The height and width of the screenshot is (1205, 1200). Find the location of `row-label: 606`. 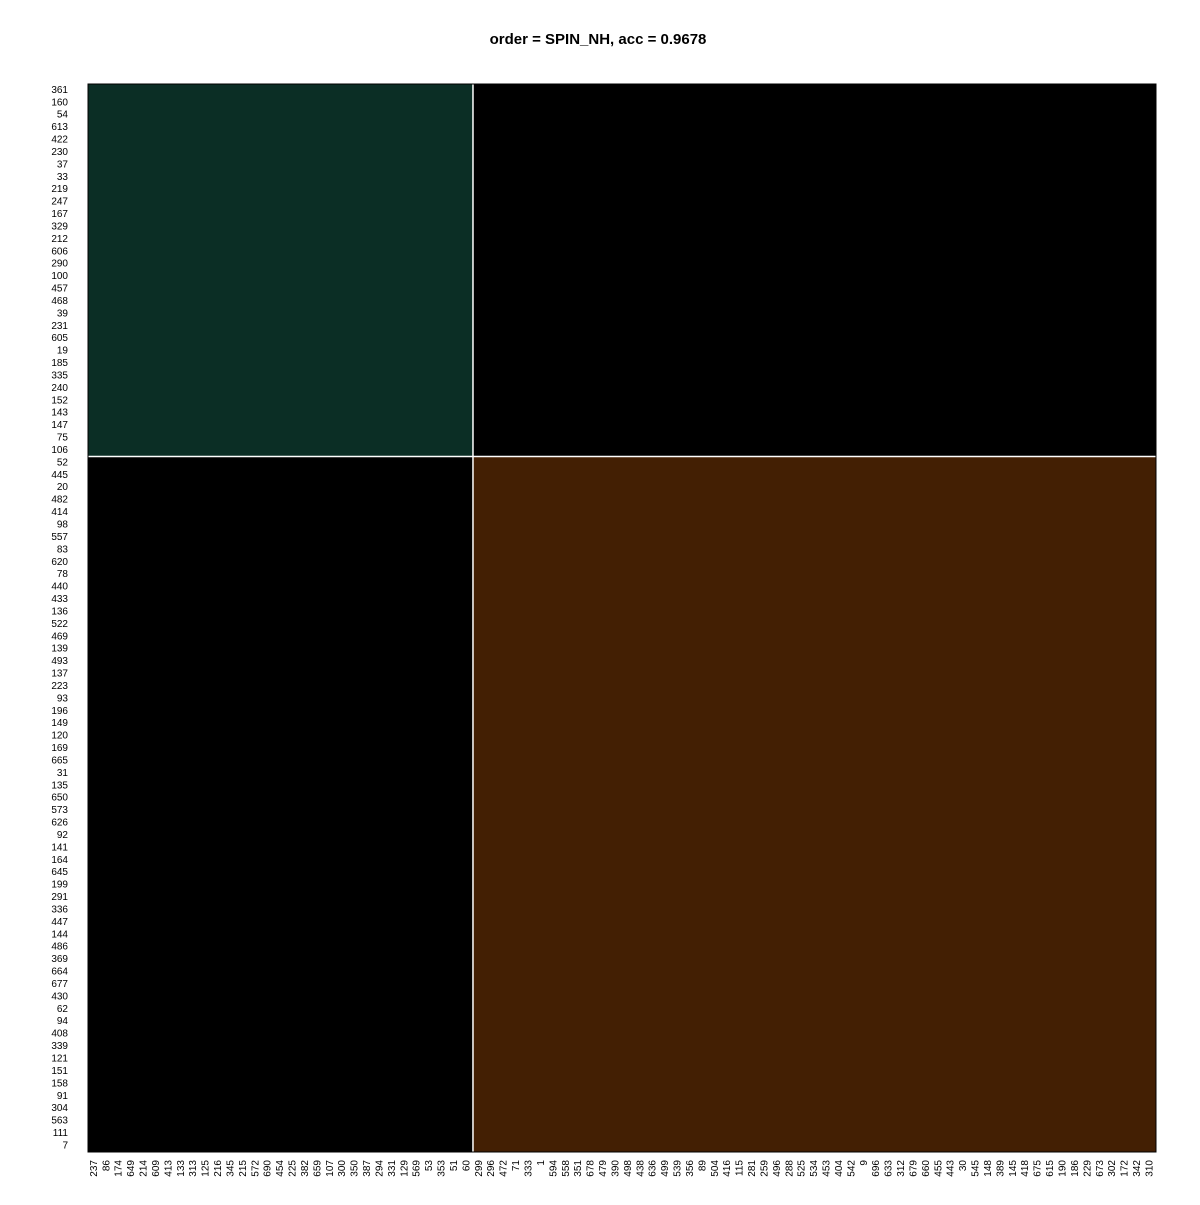

row-label: 606 is located at coordinates (59, 251).